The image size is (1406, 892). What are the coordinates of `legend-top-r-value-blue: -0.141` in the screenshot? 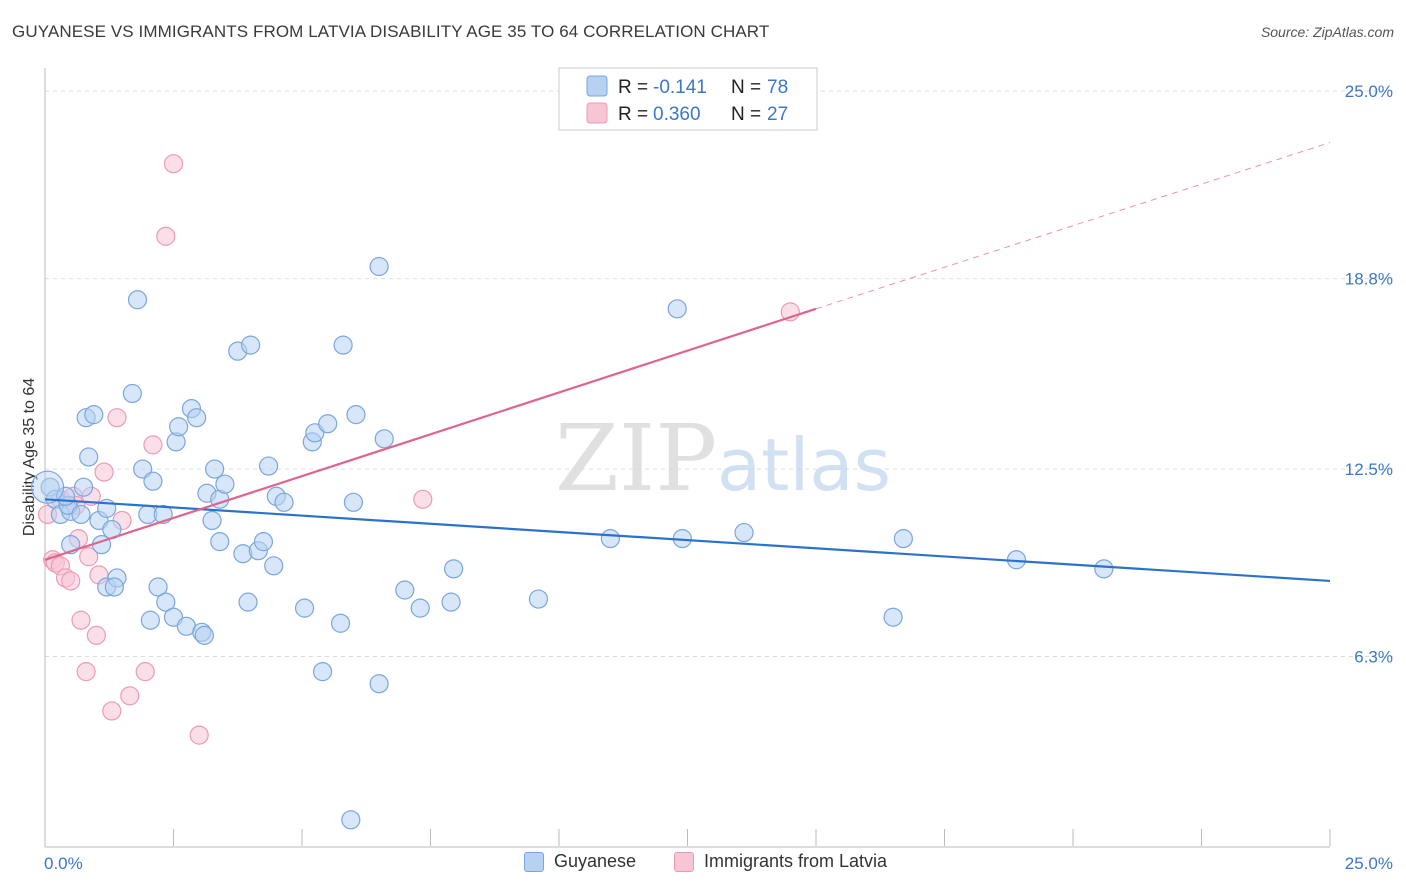 It's located at (680, 87).